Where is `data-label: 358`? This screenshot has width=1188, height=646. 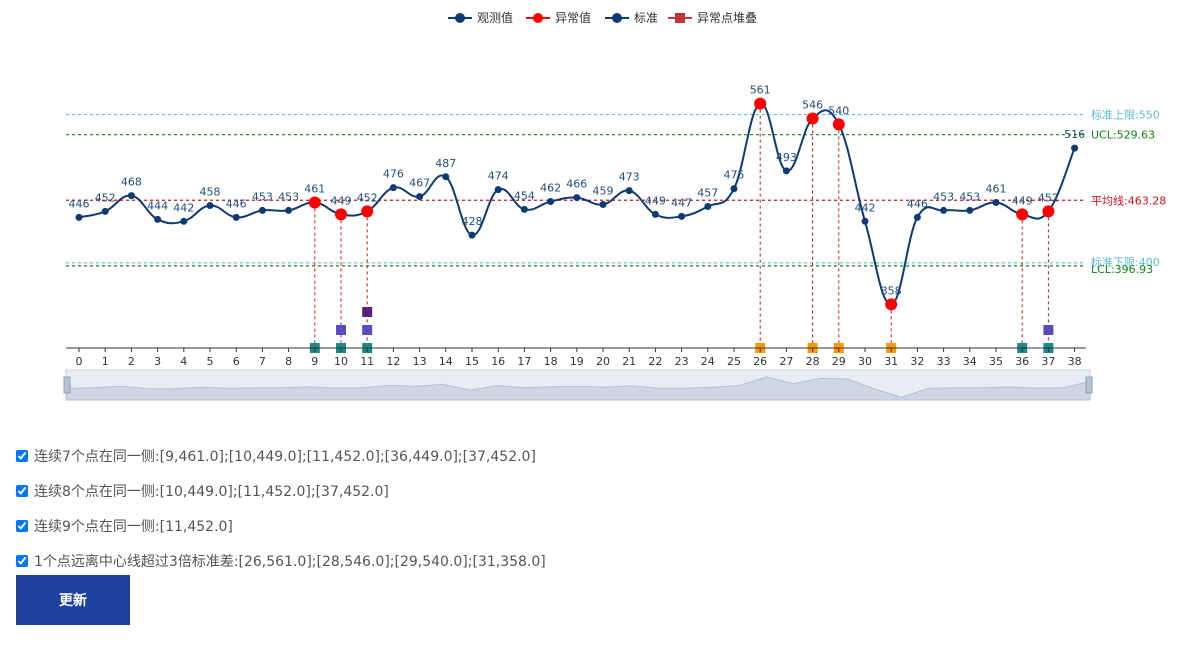
data-label: 358 is located at coordinates (891, 290).